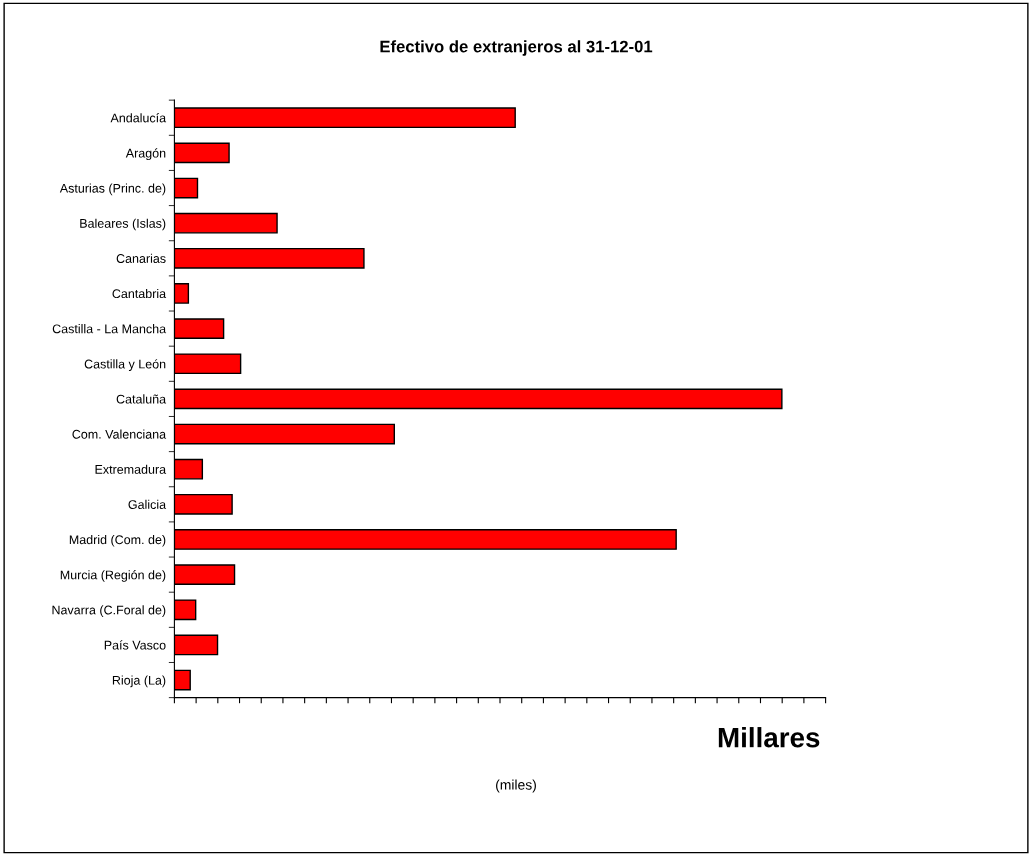 This screenshot has height=856, width=1032. What do you see at coordinates (123, 224) in the screenshot?
I see `y-tick-label: Baleares (Islas)` at bounding box center [123, 224].